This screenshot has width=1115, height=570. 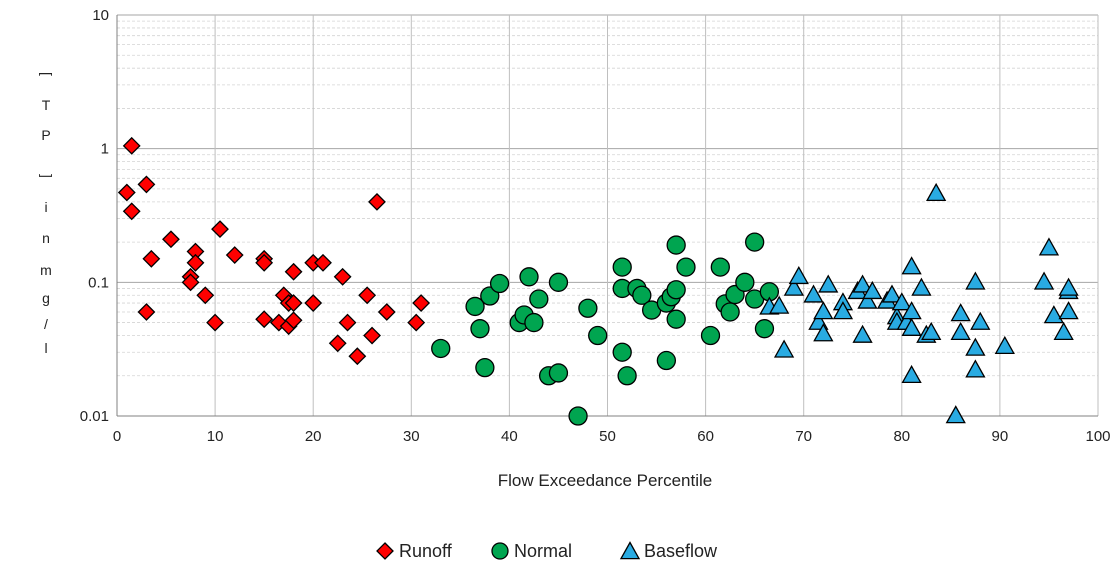 What do you see at coordinates (94, 416) in the screenshot?
I see `y-tick-label: 0.01` at bounding box center [94, 416].